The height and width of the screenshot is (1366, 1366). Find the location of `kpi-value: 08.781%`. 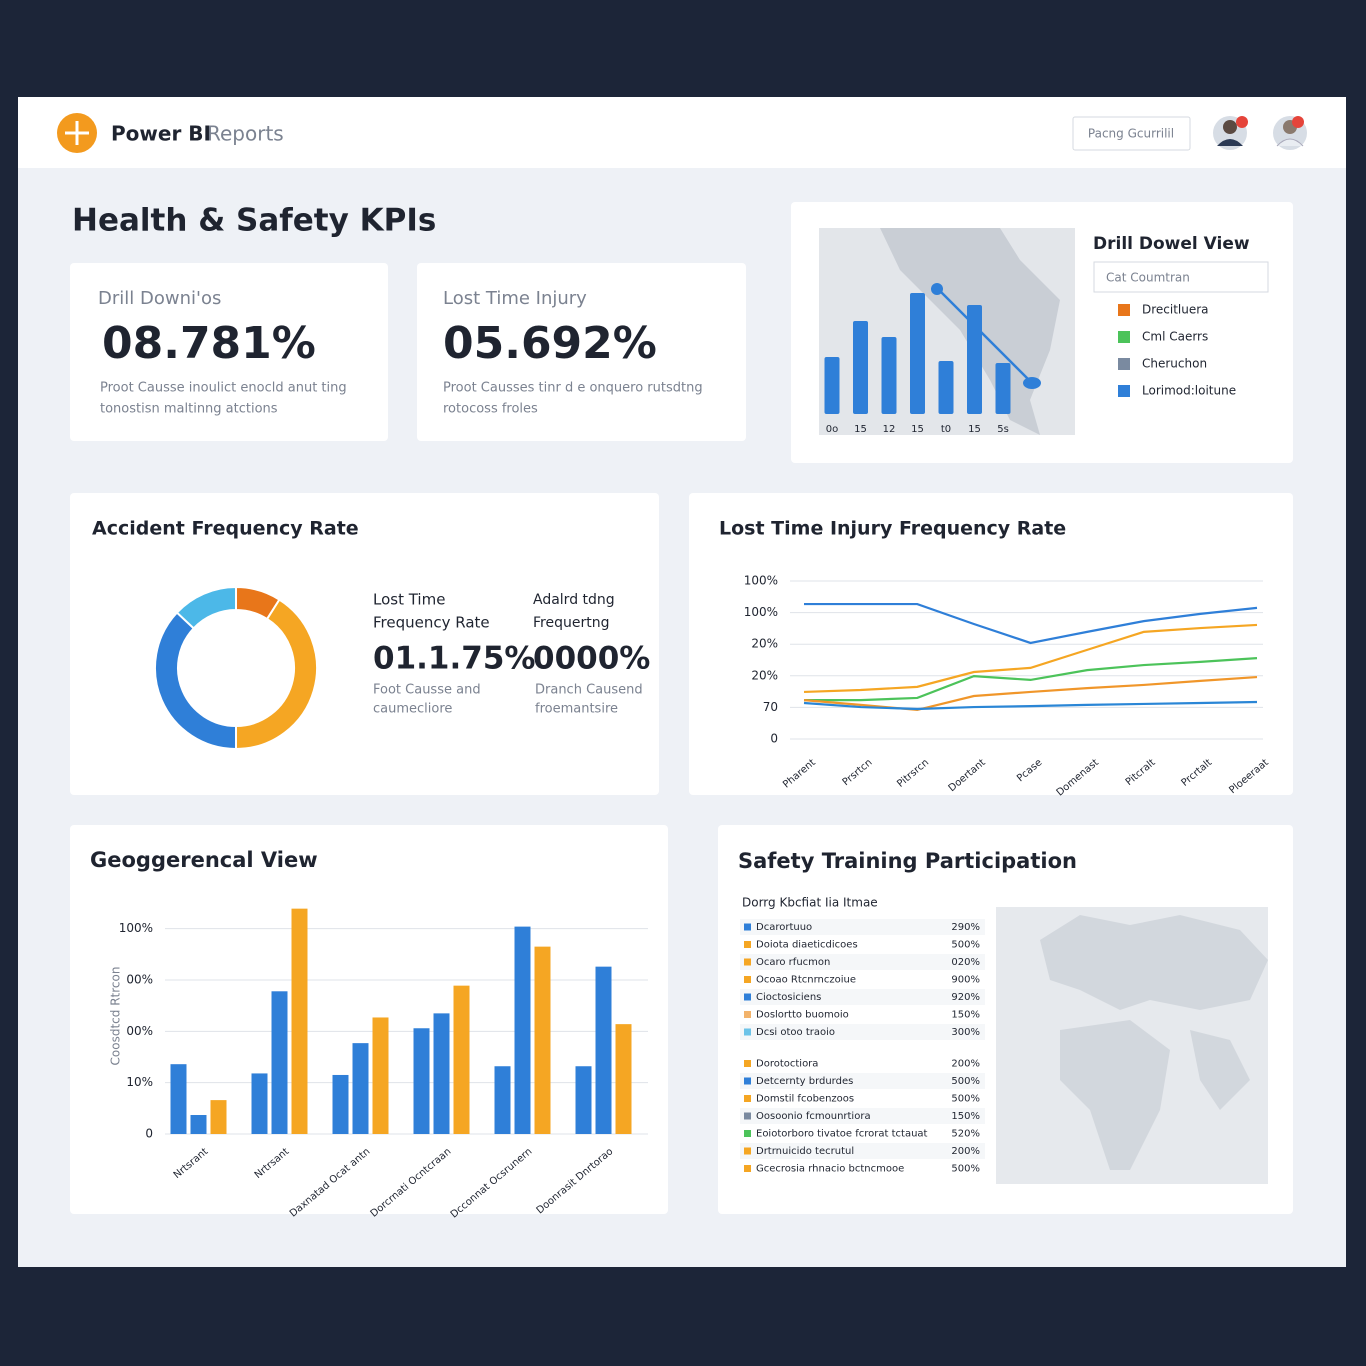

kpi-value: 08.781% is located at coordinates (209, 343).